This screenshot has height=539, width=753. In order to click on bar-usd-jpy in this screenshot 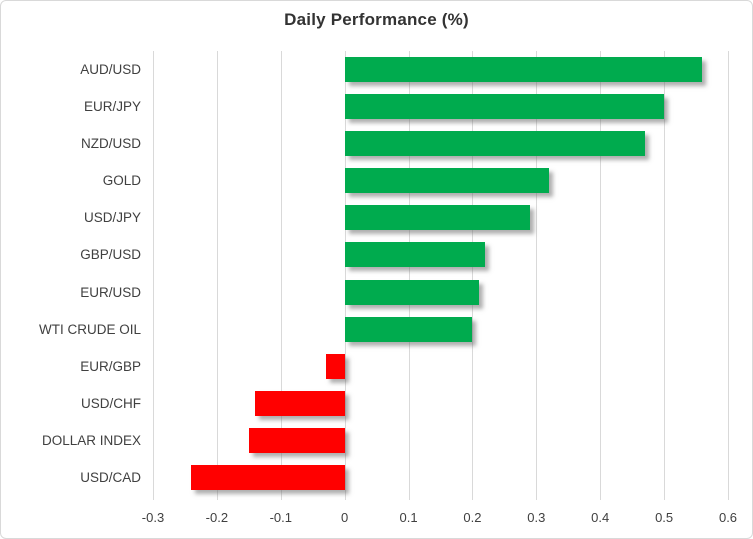, I will do `click(437, 218)`.